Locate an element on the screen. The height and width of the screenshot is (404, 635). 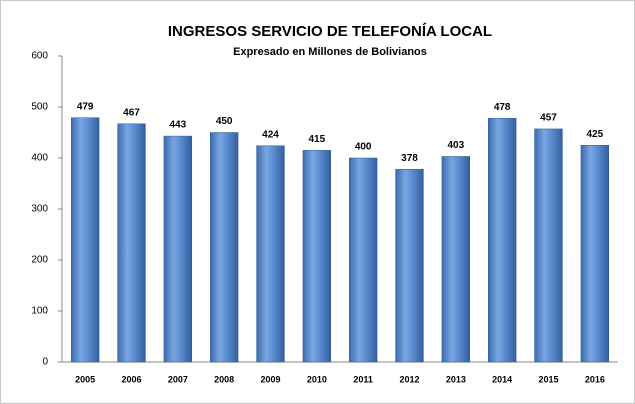
data-label: 457 is located at coordinates (548, 118).